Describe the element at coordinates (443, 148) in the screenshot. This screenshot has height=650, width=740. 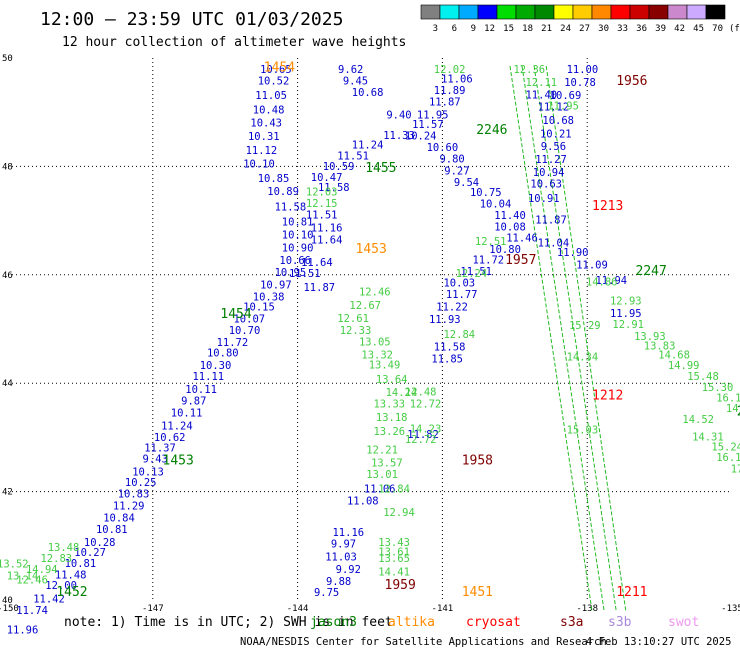
I see `wave-height-value: 10.60` at that location.